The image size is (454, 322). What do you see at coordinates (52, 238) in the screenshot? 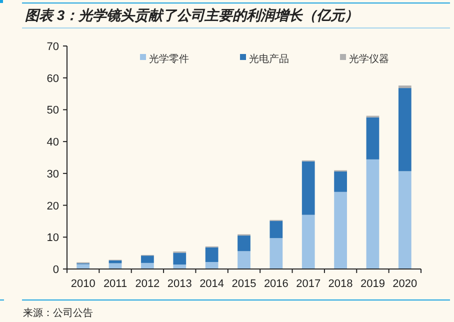
I see `y-tick-label: 10` at bounding box center [52, 238].